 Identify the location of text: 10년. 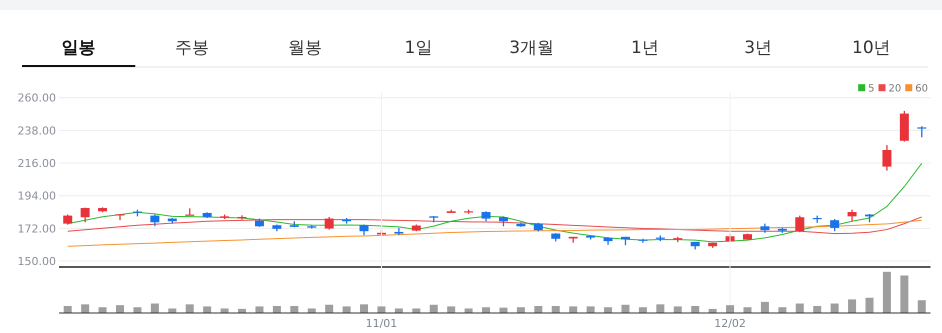
(871, 48).